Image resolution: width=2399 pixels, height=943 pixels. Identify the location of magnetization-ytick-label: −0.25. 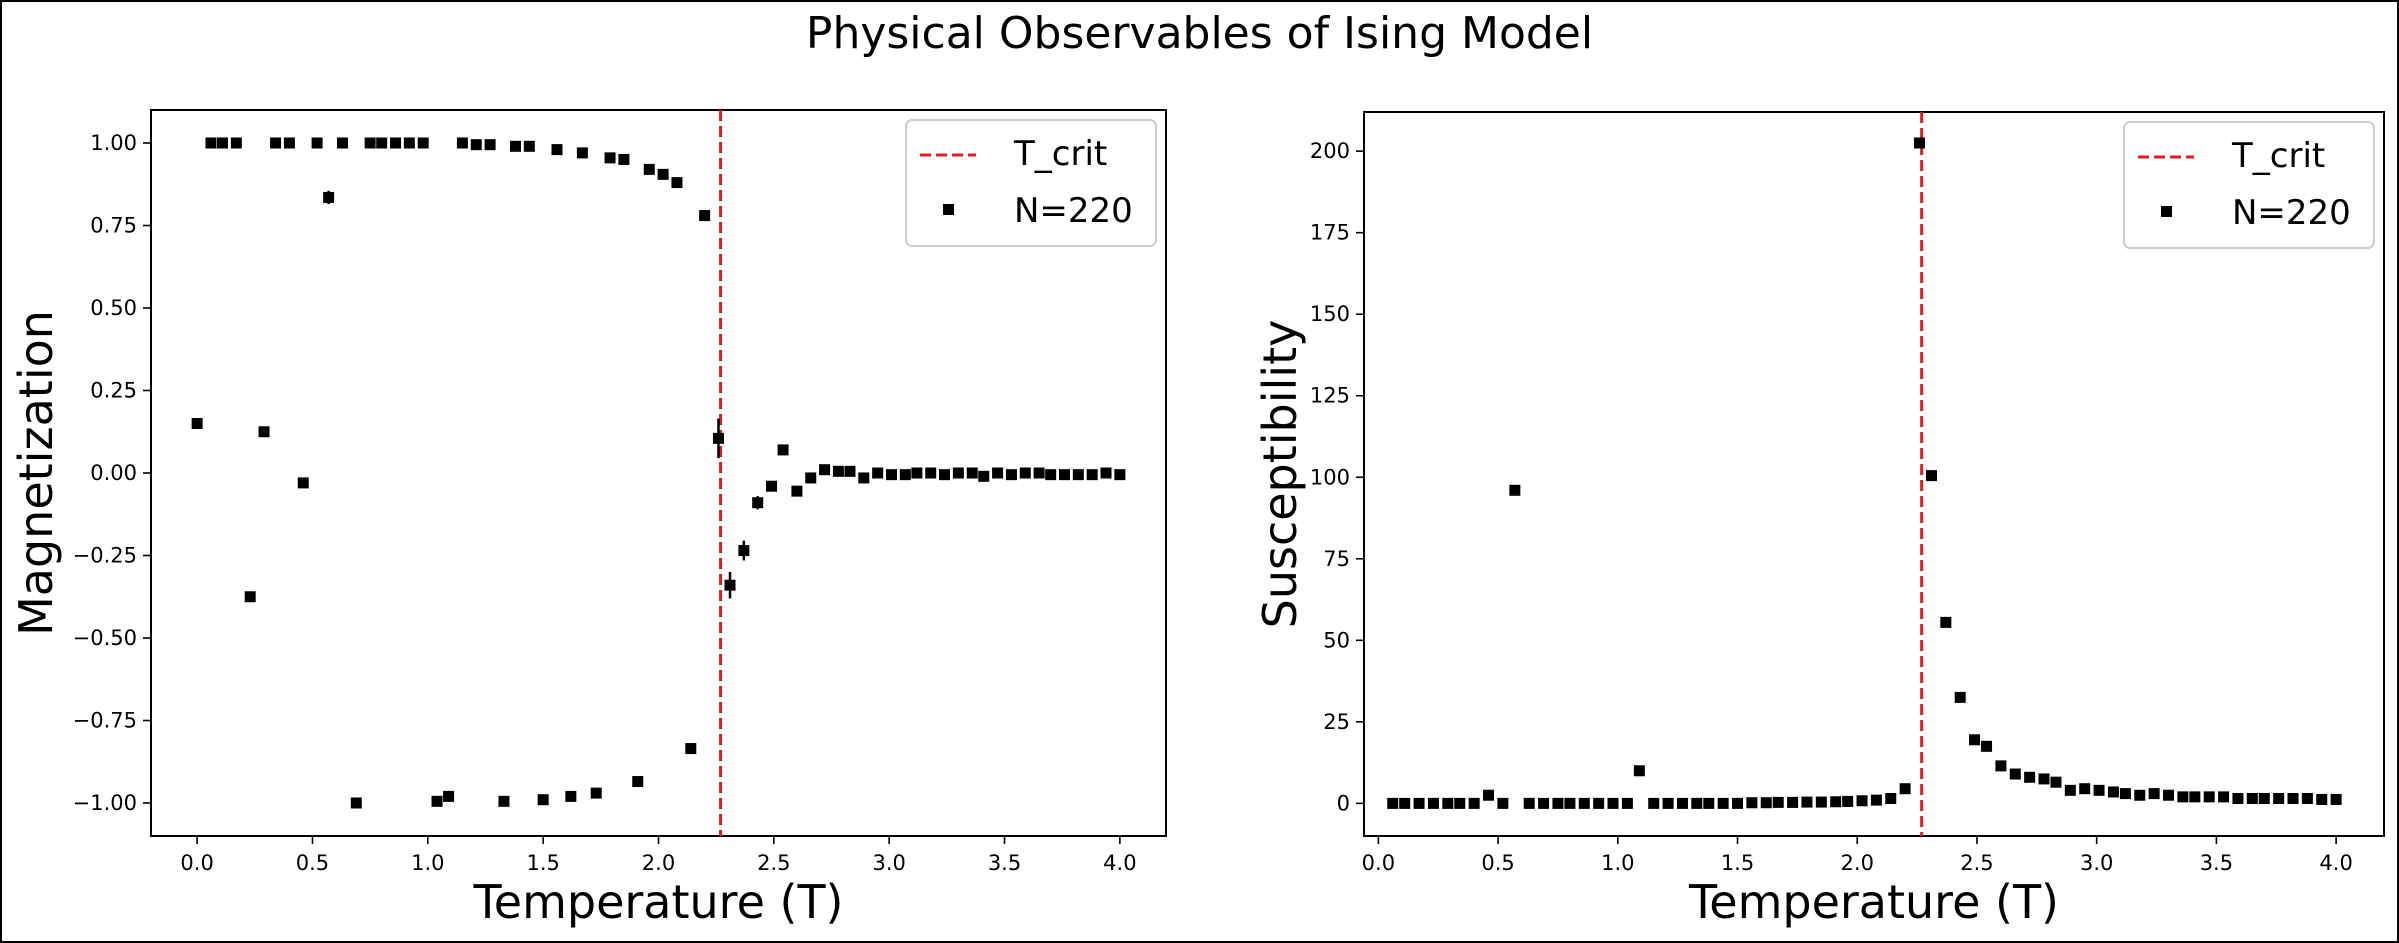
(105, 556).